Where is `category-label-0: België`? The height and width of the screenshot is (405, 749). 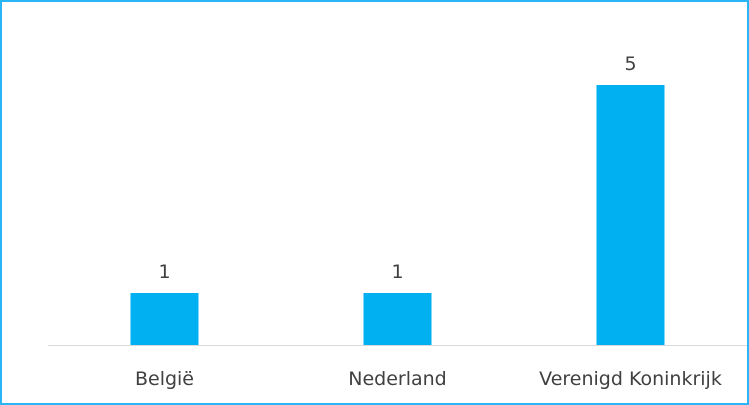 category-label-0: België is located at coordinates (164, 379).